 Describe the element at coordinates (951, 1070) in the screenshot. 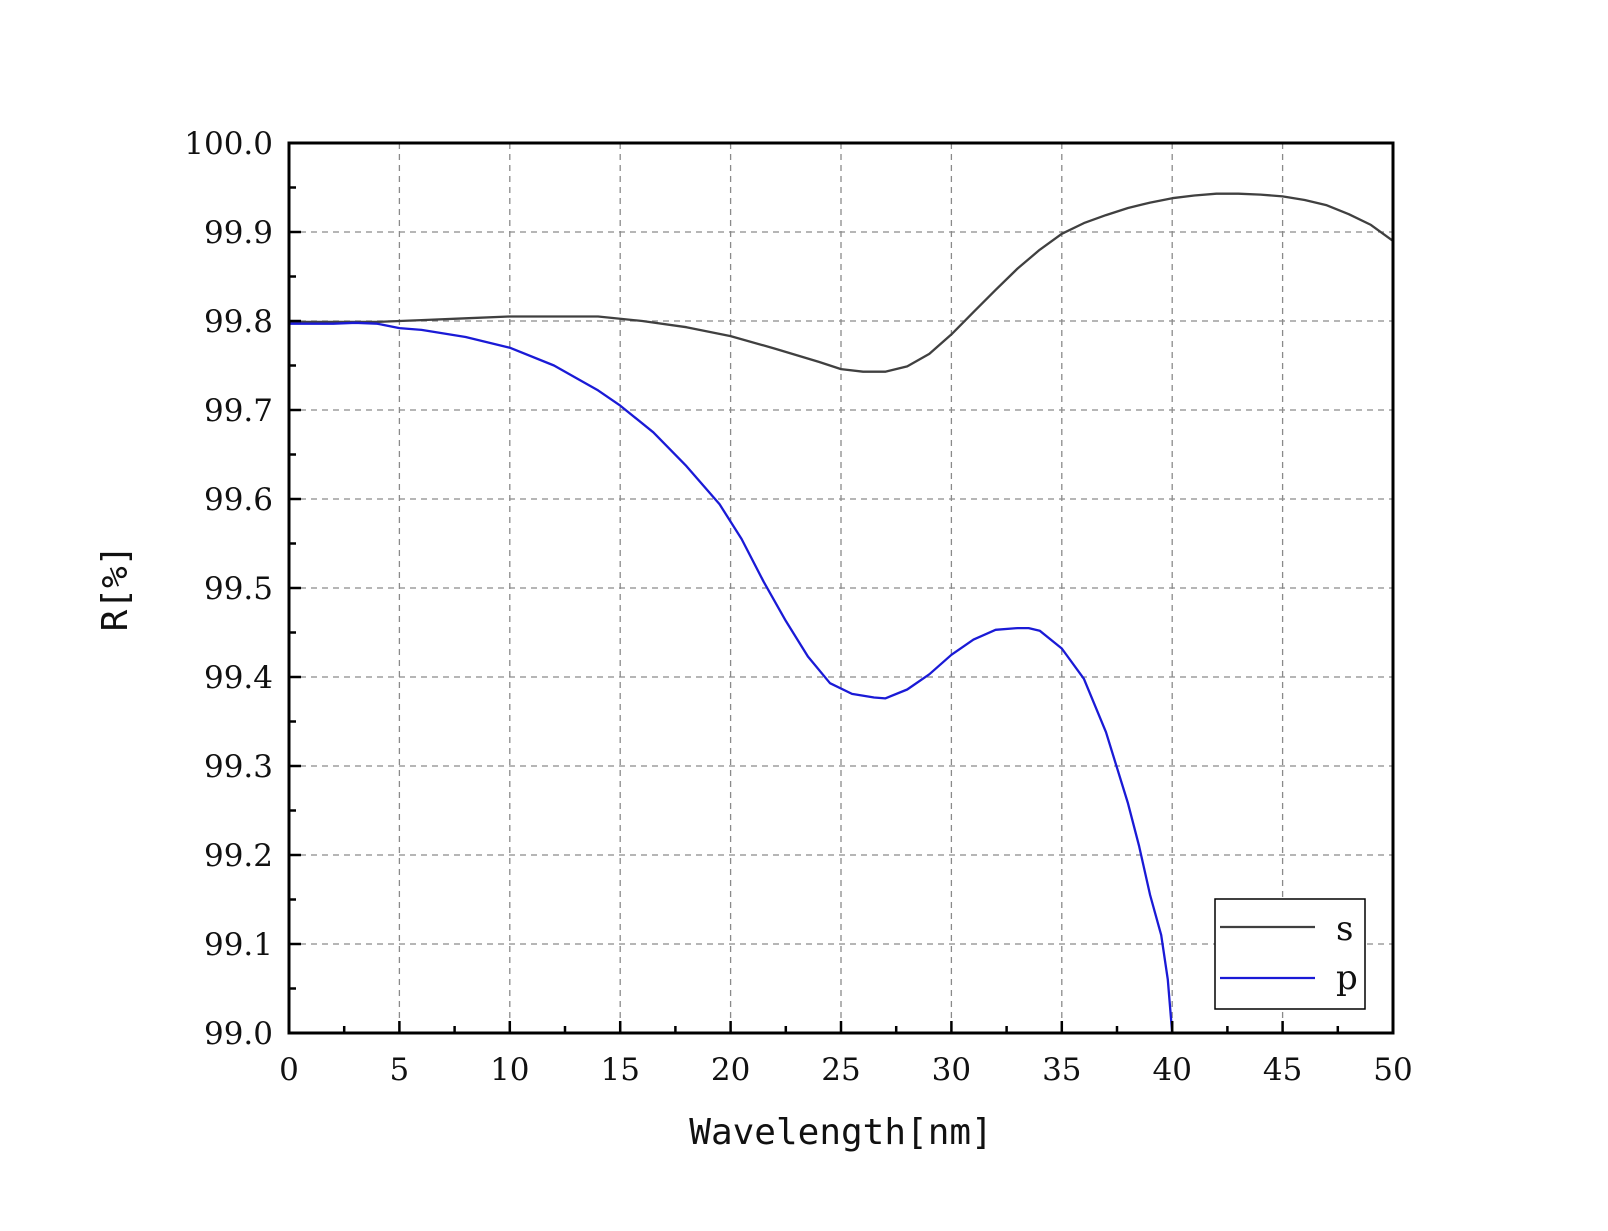

I see `x-tick-label: 30` at that location.